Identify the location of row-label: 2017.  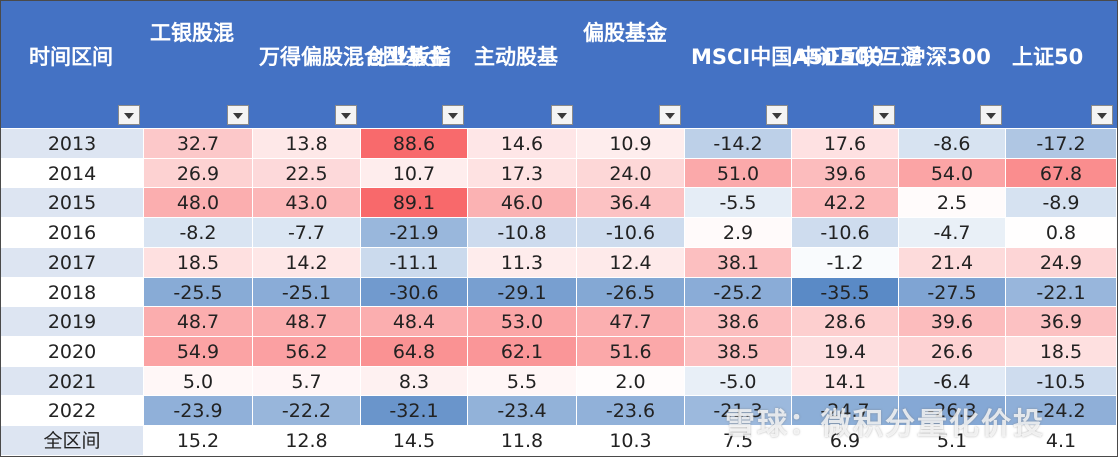
(72, 262).